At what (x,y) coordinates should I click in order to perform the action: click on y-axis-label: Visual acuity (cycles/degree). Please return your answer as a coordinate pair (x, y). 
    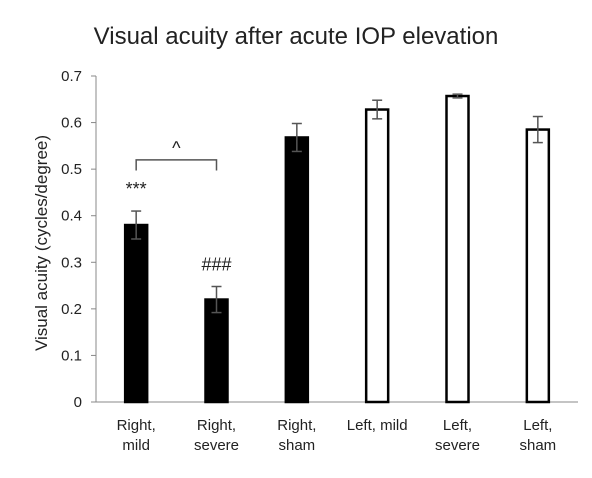
    Looking at the image, I should click on (41, 243).